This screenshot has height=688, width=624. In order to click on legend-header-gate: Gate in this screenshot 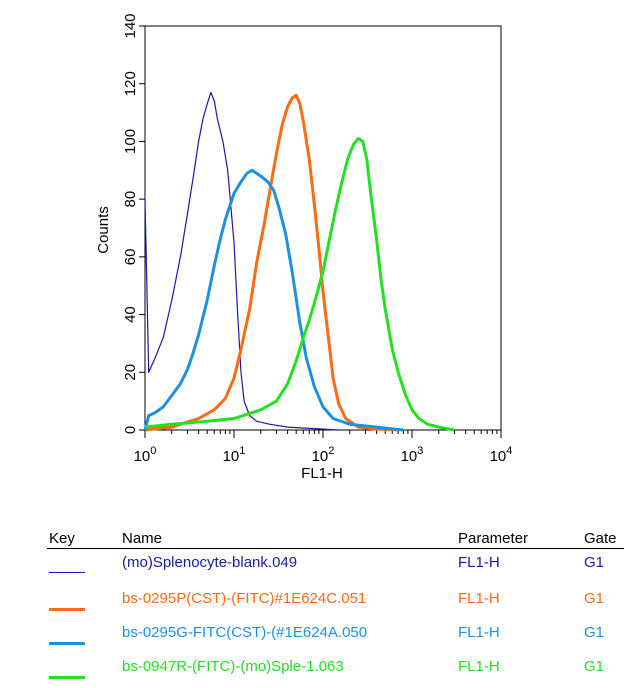, I will do `click(600, 538)`.